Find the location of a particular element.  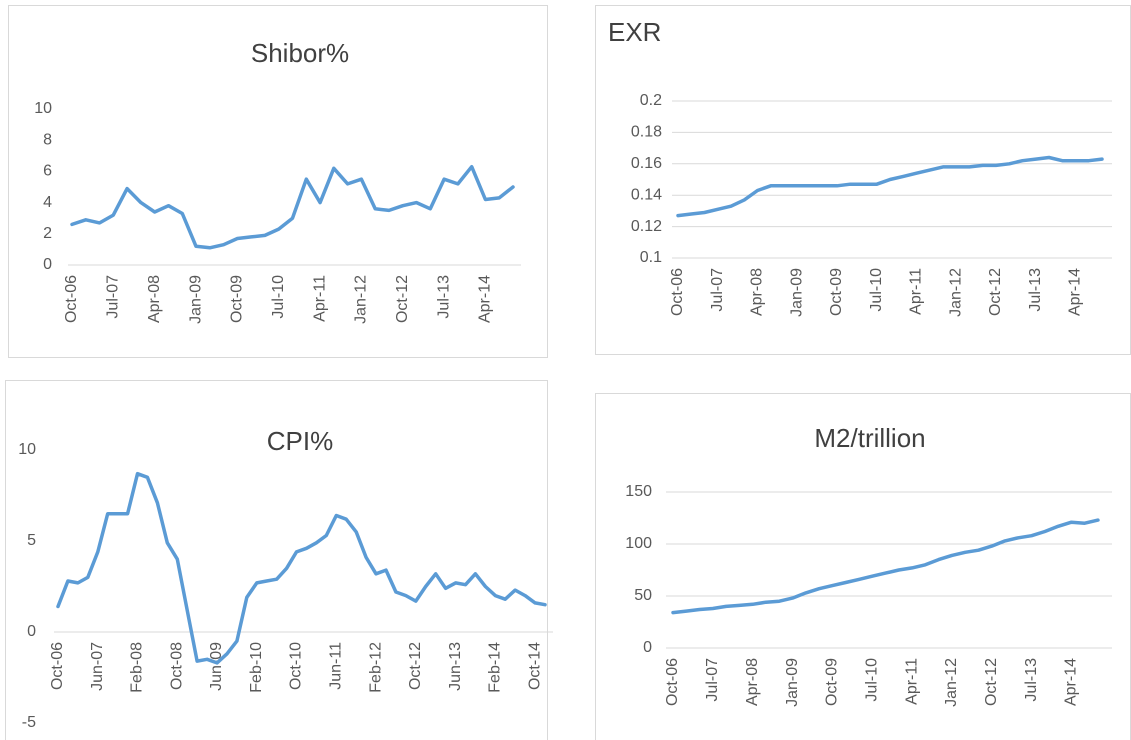

y-tick-label: 0.1 is located at coordinates (651, 257).